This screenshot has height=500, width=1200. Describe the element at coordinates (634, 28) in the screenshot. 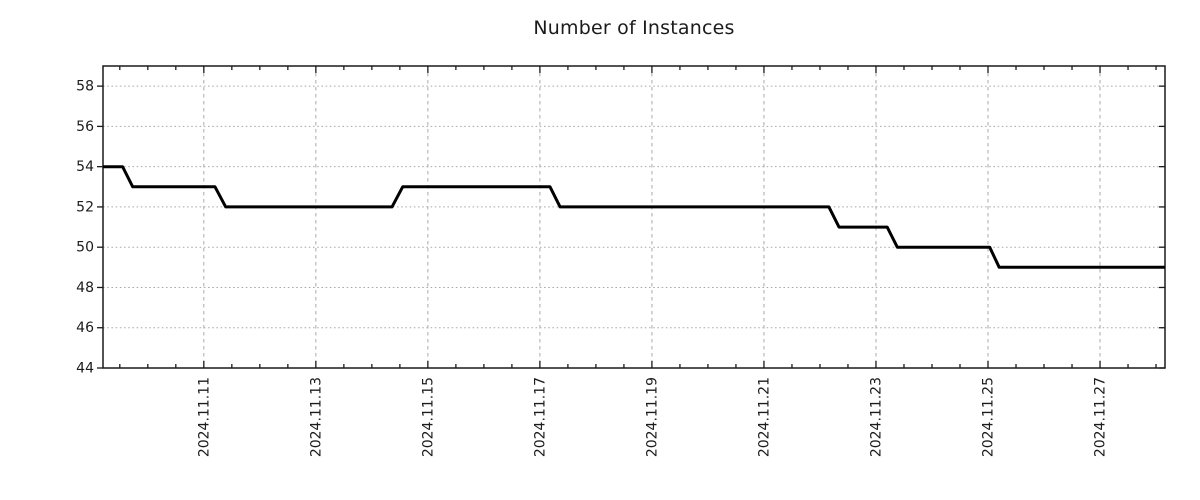

I see `chart-title: Number of Instances` at that location.